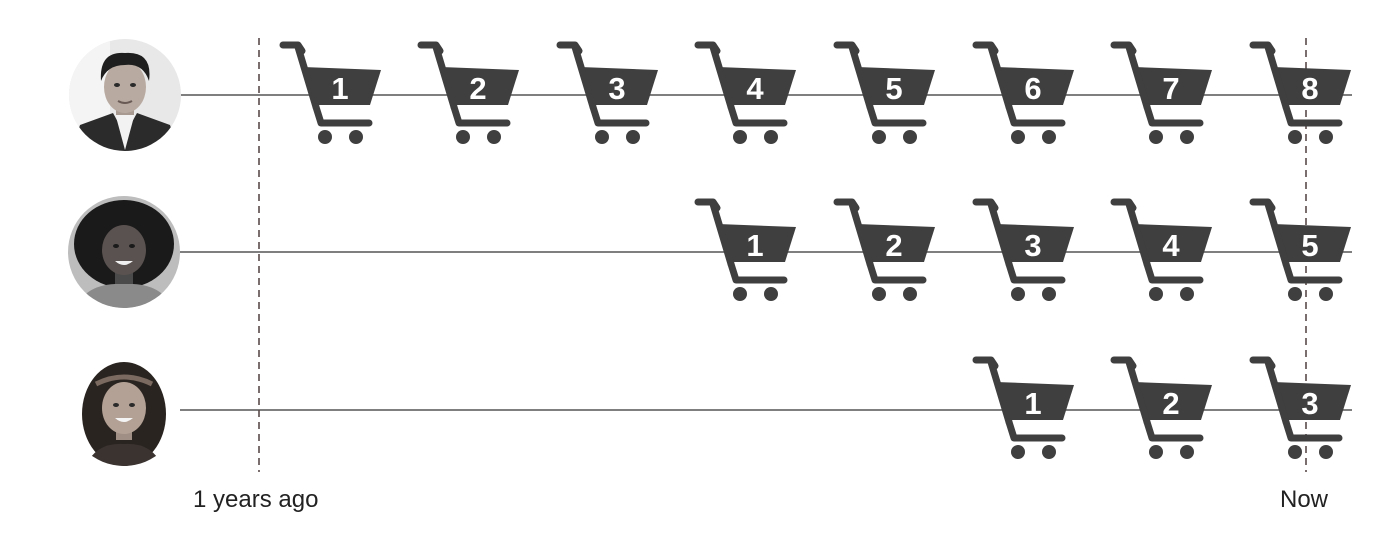  Describe the element at coordinates (256, 499) in the screenshot. I see `start-time-label: 1 years ago` at that location.